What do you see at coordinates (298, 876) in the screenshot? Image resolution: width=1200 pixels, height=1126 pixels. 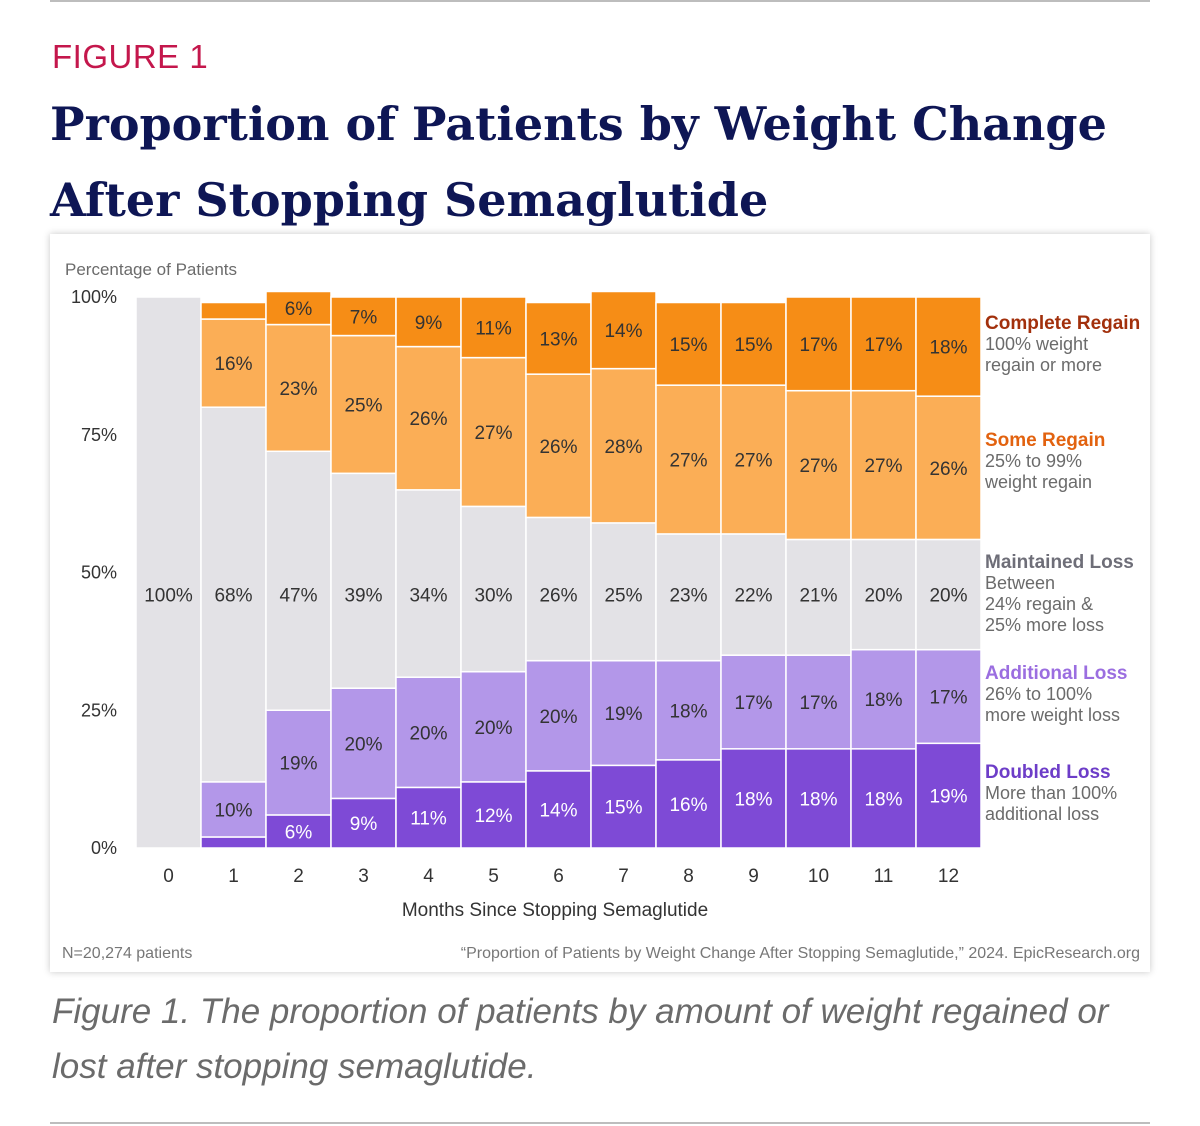 I see `x-tick-label: 2` at bounding box center [298, 876].